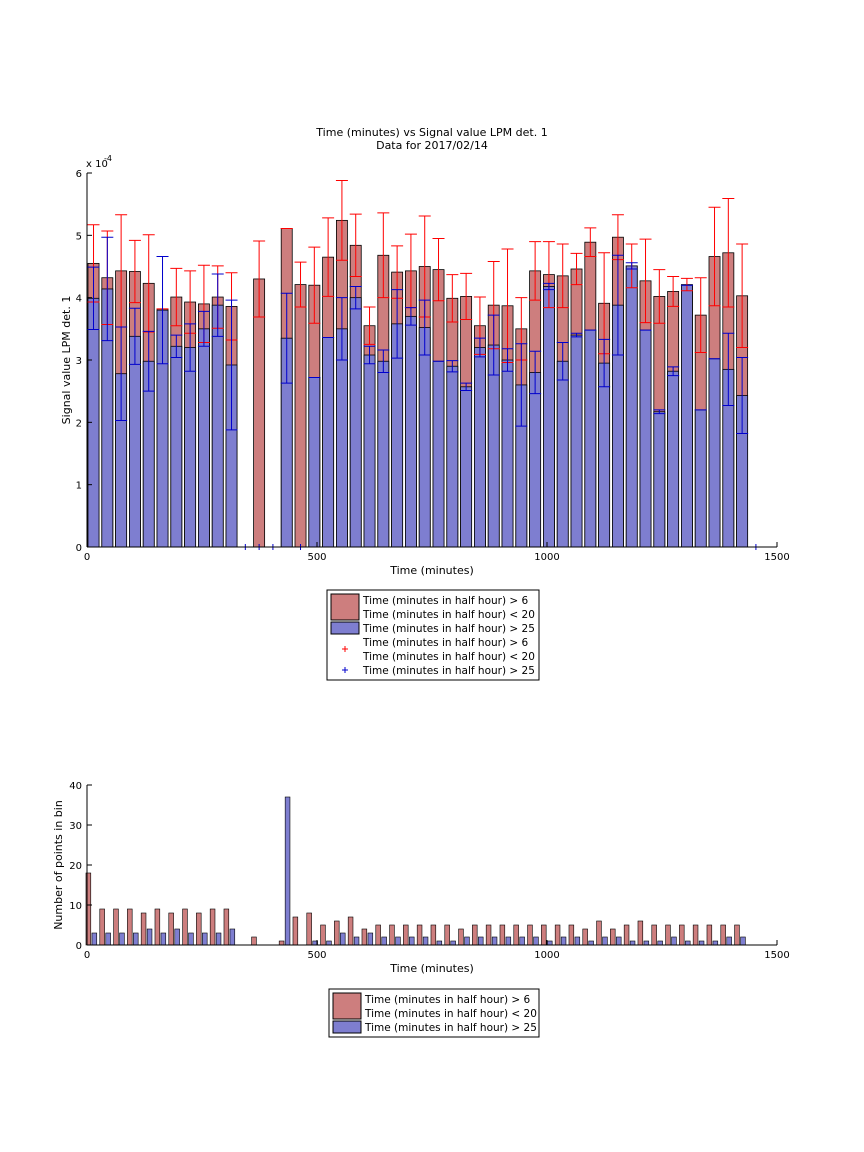 Image resolution: width=864 pixels, height=1152 pixels. I want to click on chart1-legend-label: Time (minutes in half hour) > 6, so click(445, 643).